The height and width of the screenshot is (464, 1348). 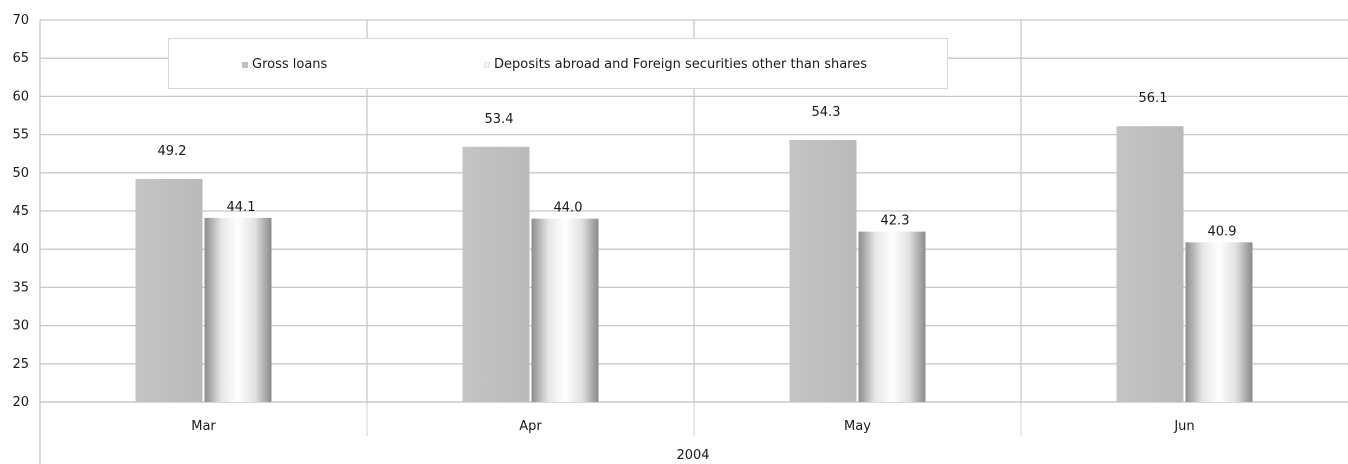 What do you see at coordinates (692, 426) in the screenshot?
I see `x-axis-categories: Mar Apr May Jun` at bounding box center [692, 426].